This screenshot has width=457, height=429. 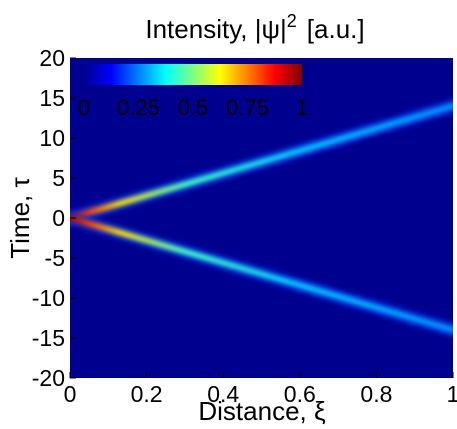 I want to click on x-tick-label: 0.4, so click(x=223, y=394).